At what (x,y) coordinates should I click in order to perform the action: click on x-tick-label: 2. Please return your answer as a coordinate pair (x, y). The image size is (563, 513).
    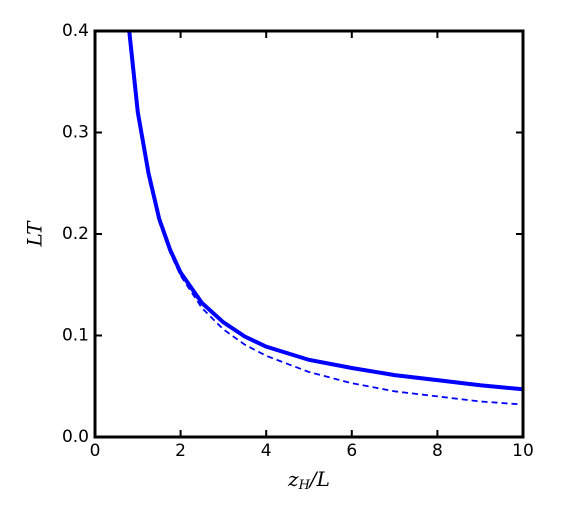
    Looking at the image, I should click on (180, 451).